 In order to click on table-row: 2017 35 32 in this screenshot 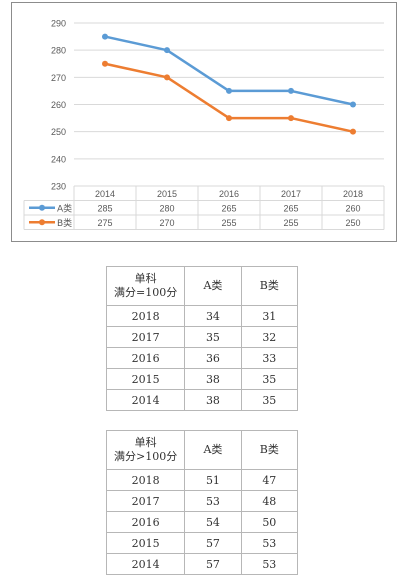, I will do `click(202, 337)`.